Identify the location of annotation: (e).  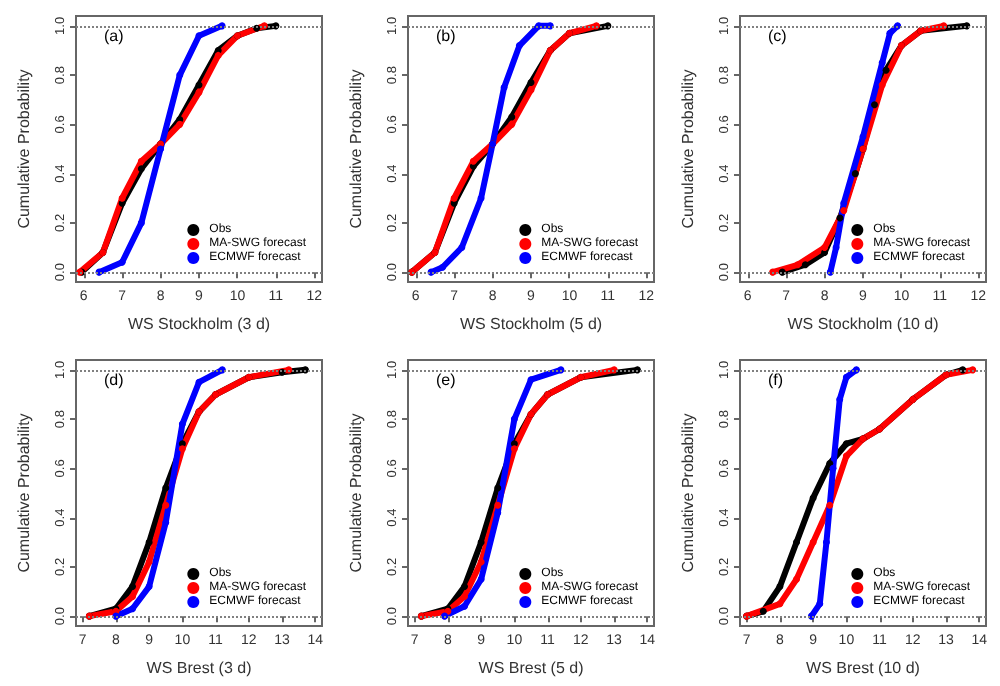
(446, 379).